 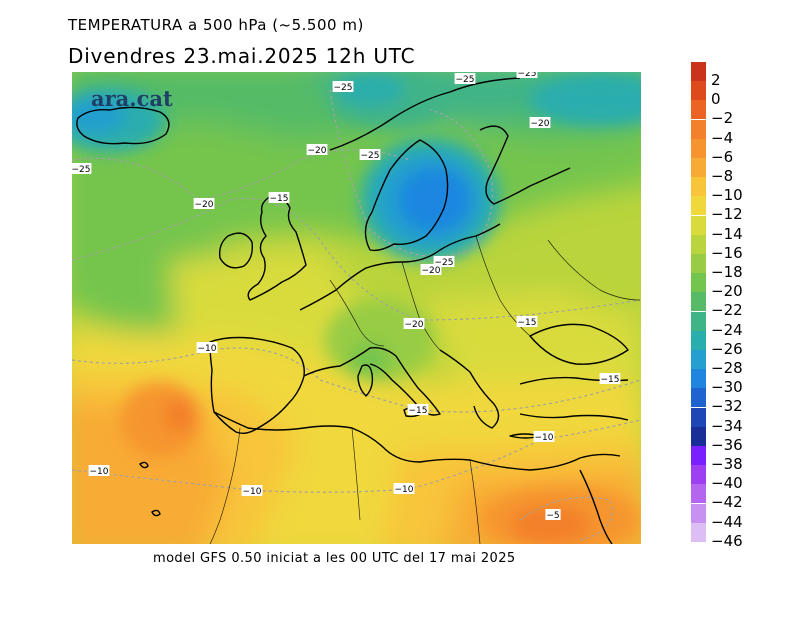 What do you see at coordinates (727, 252) in the screenshot?
I see `legend-label: −16` at bounding box center [727, 252].